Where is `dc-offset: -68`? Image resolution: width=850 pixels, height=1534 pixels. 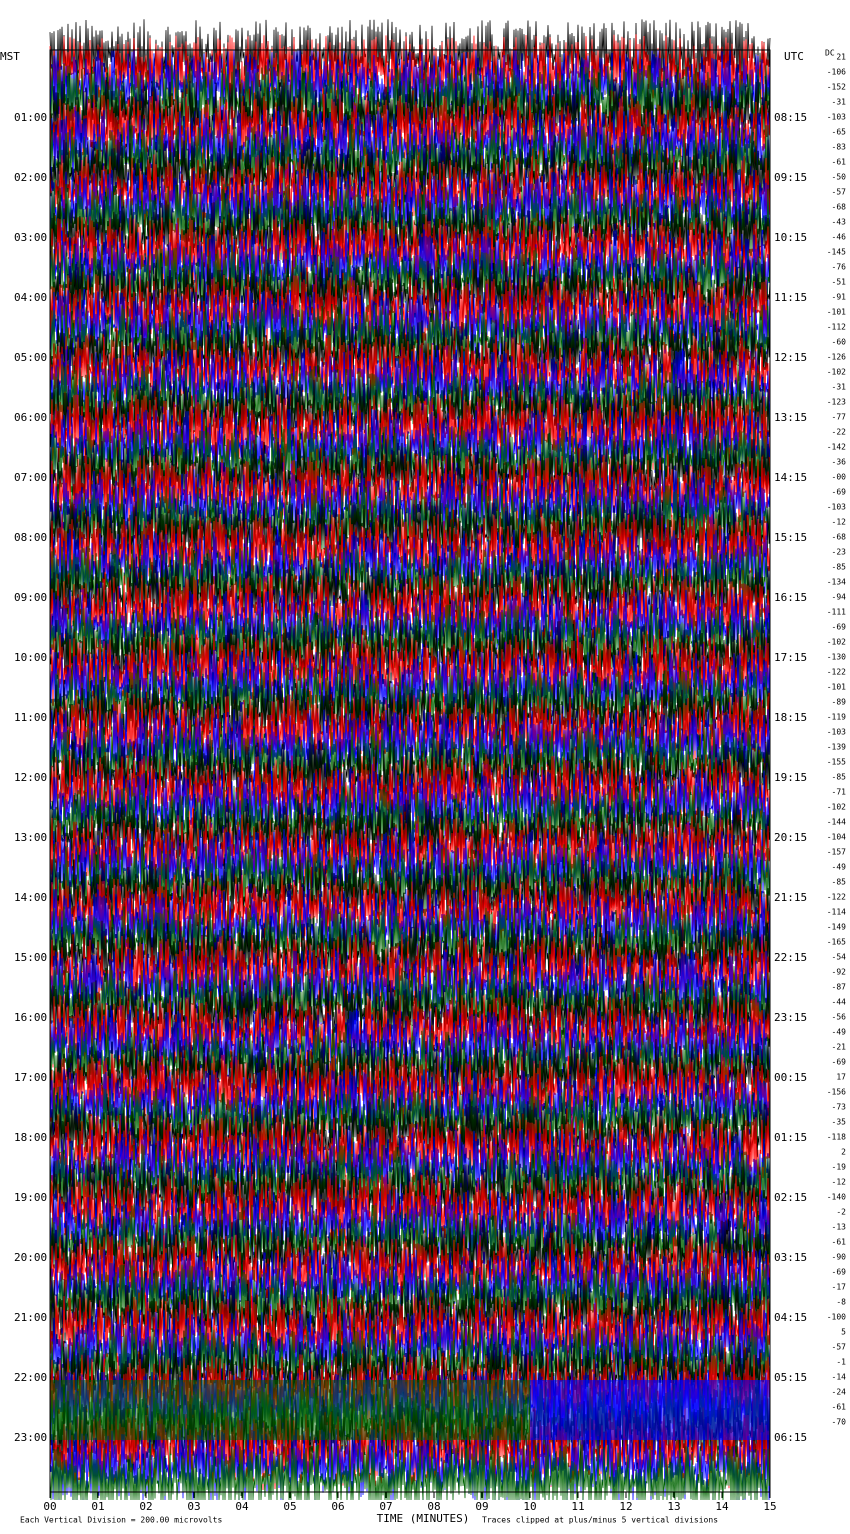
dc-offset: -68 is located at coordinates (839, 207).